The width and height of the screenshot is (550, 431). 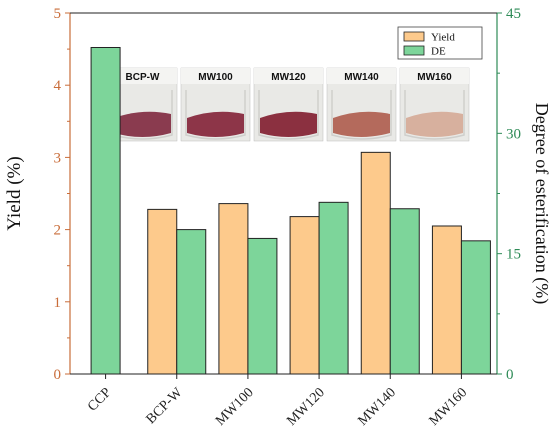 What do you see at coordinates (162, 291) in the screenshot?
I see `yield-bar-bcp-w` at bounding box center [162, 291].